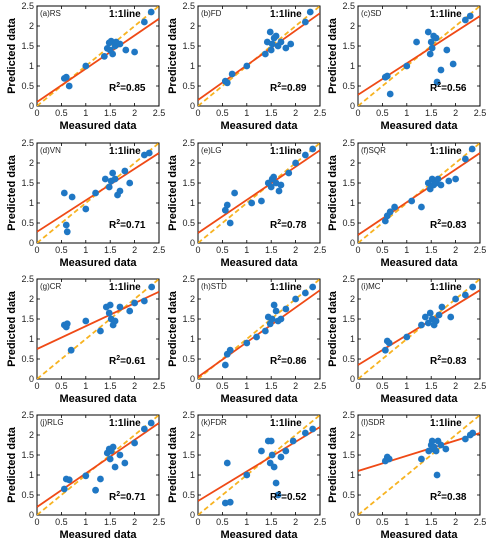 The width and height of the screenshot is (493, 550). I want to click on y-tick-label: 1, so click(31, 203).